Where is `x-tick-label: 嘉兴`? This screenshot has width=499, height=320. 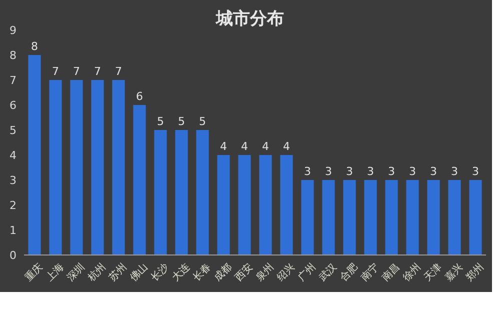 x-tick-label: 嘉兴 is located at coordinates (454, 272).